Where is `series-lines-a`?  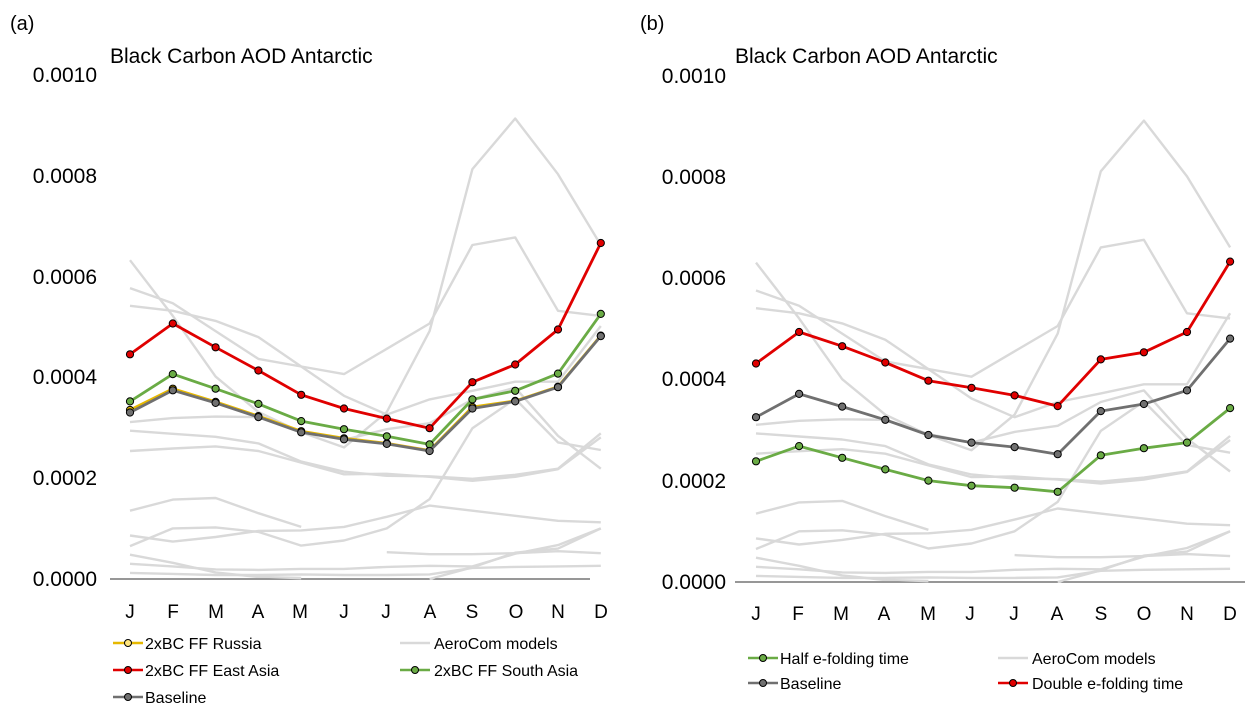 series-lines-a is located at coordinates (365, 347).